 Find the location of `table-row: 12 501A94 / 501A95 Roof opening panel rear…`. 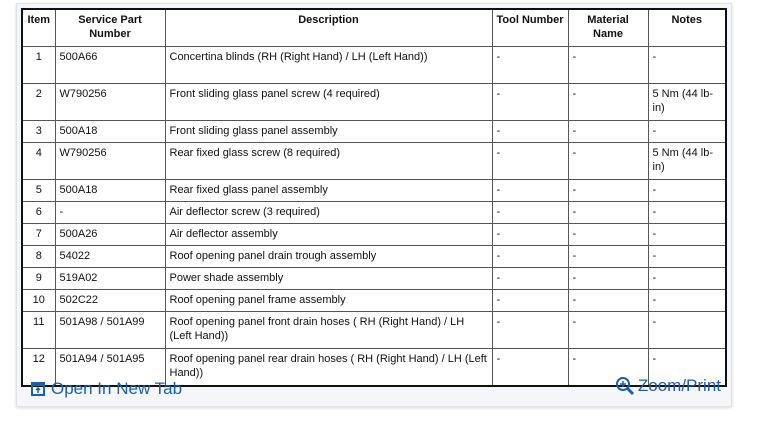

table-row: 12 501A94 / 501A95 Roof opening panel rear… is located at coordinates (374, 367).